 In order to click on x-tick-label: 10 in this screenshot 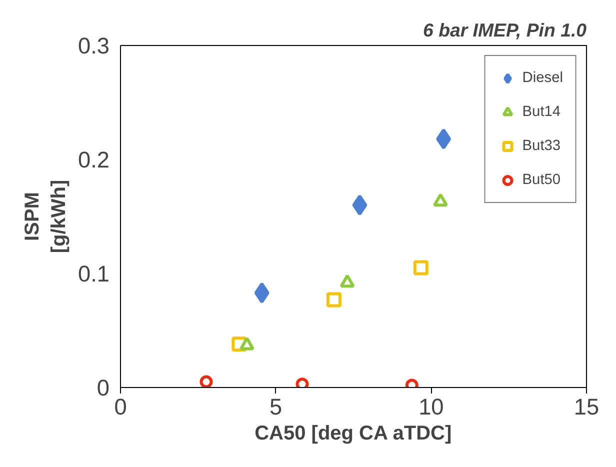, I will do `click(431, 407)`.